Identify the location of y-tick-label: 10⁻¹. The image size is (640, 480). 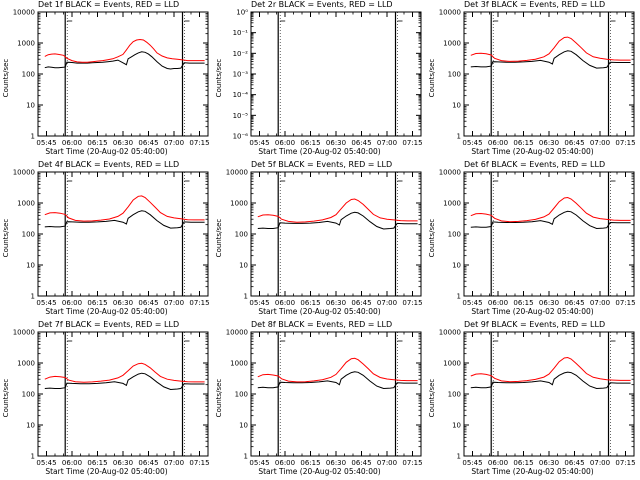
(241, 33).